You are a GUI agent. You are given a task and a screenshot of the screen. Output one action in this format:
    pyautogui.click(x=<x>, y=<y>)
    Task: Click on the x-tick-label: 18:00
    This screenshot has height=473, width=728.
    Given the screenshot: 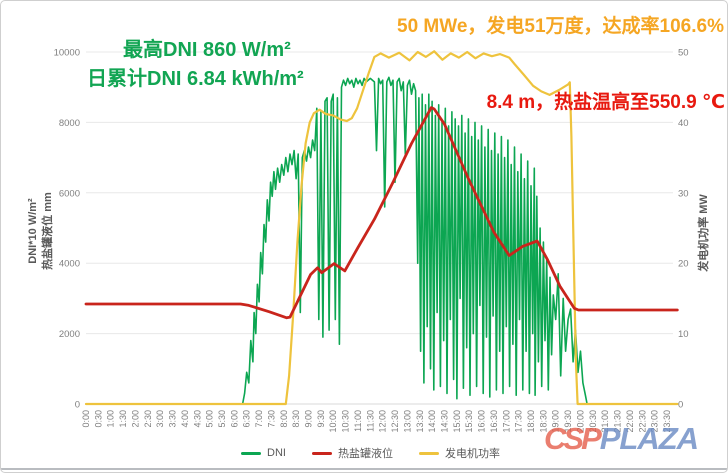 What is the action you would take?
    pyautogui.click(x=531, y=421)
    